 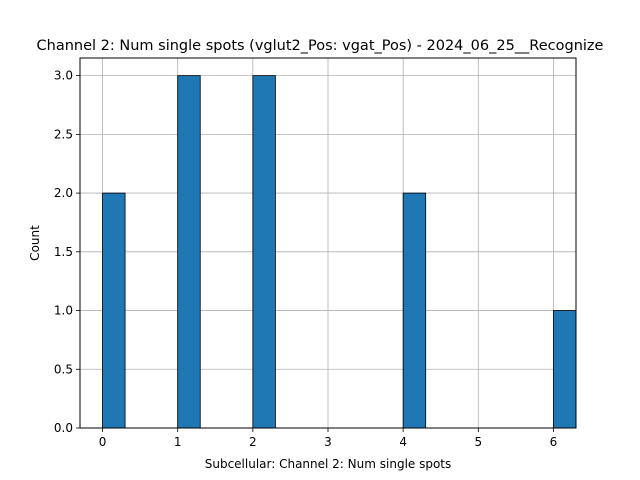 I want to click on x-axis-label: Subcellular: Channel 2: Num single spots, so click(x=328, y=464).